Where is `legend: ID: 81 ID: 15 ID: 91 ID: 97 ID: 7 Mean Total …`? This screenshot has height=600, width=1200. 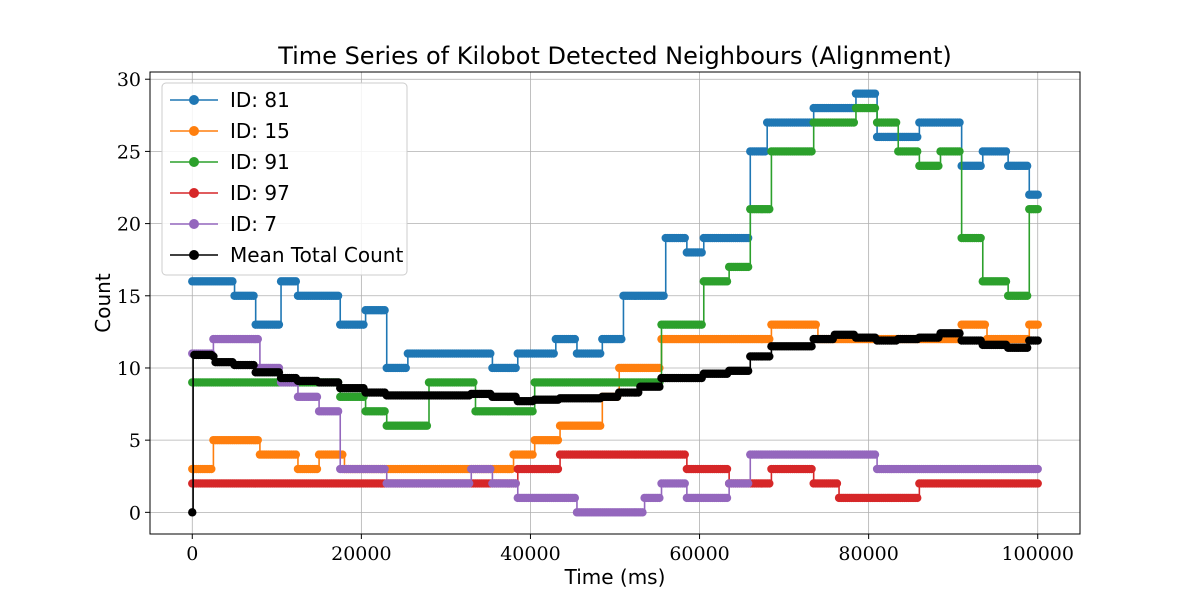
legend: ID: 81 ID: 15 ID: 91 ID: 97 ID: 7 Mean Total … is located at coordinates (284, 179).